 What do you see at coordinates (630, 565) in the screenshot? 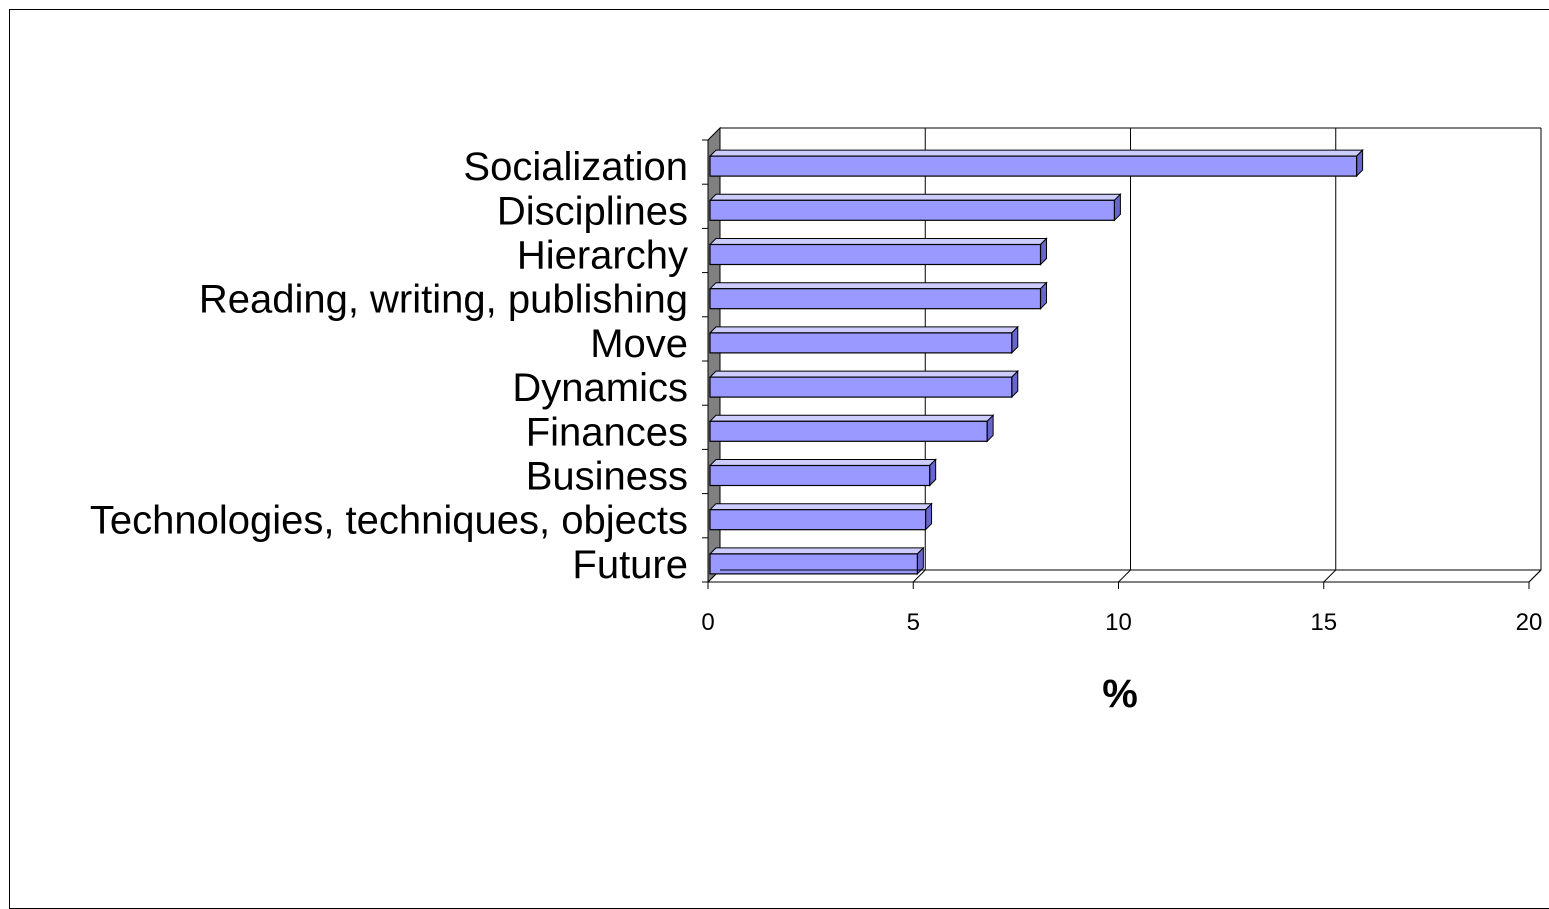
I see `category-label: Future` at bounding box center [630, 565].